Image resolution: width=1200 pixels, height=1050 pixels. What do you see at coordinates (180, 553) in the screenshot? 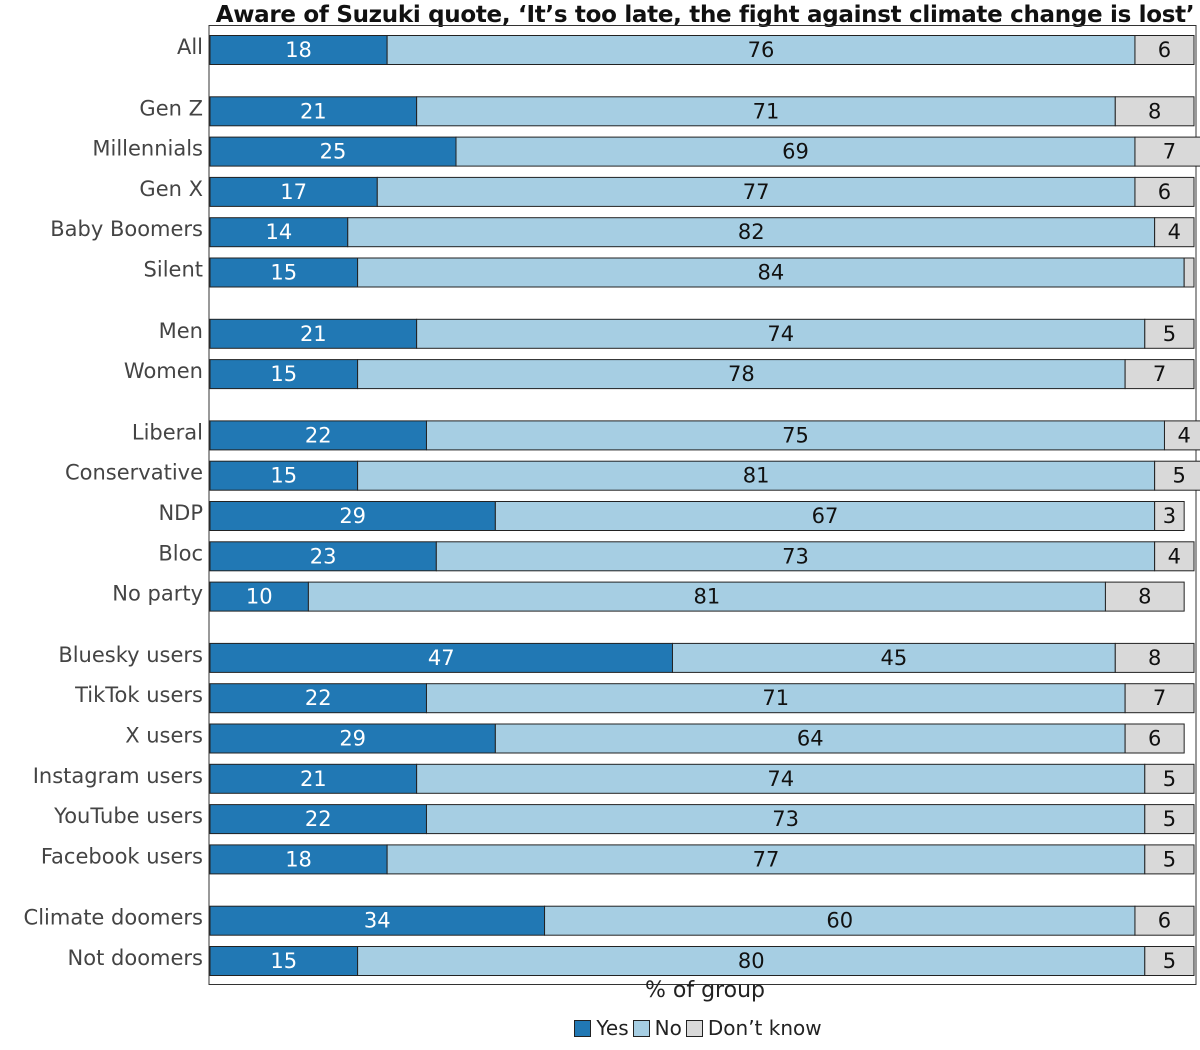
I see `category-label-bloc: Bloc` at bounding box center [180, 553].